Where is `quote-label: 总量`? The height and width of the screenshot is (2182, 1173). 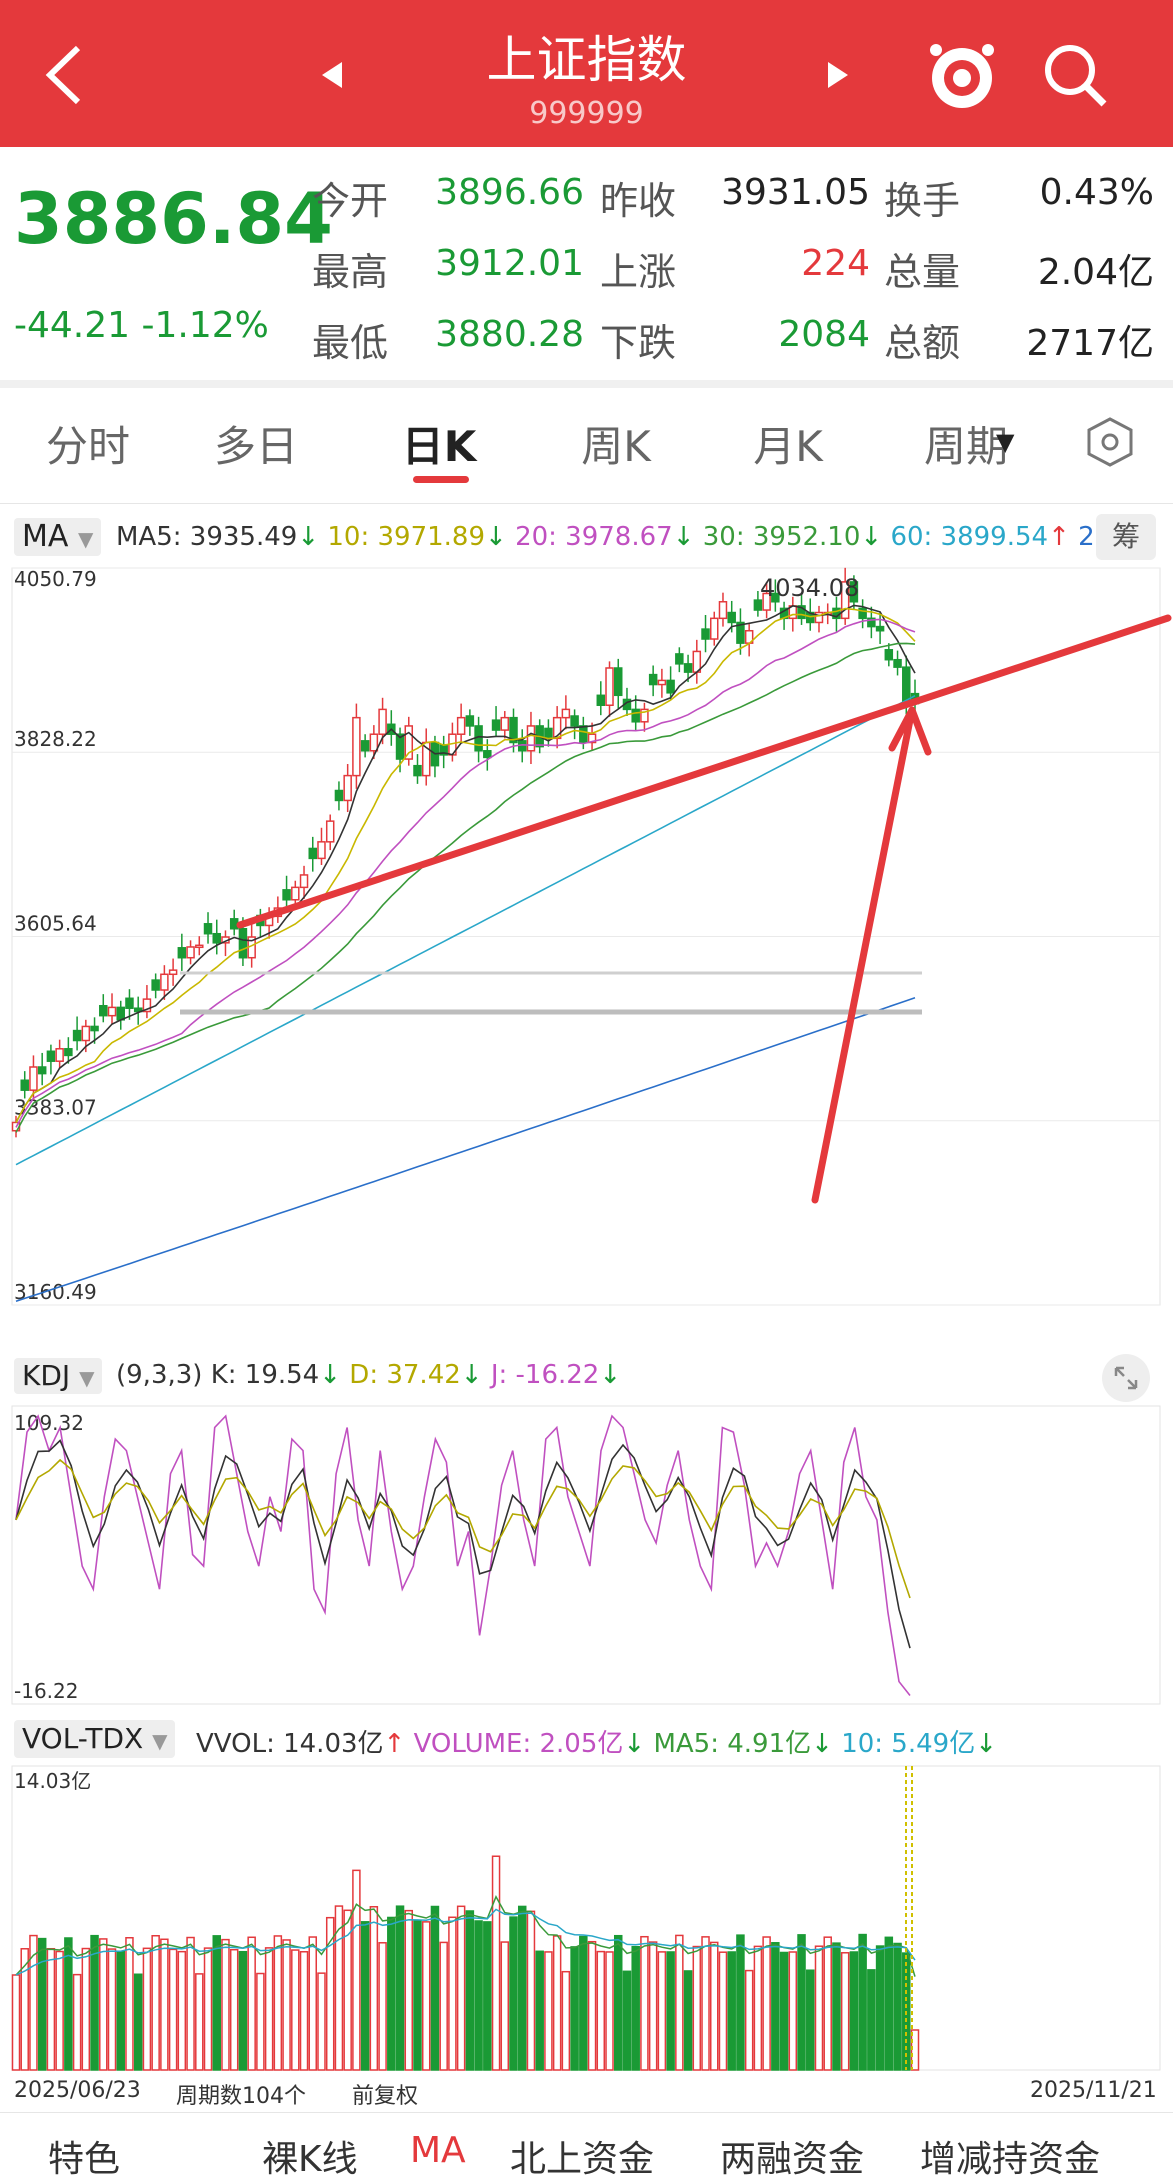 quote-label: 总量 is located at coordinates (922, 272).